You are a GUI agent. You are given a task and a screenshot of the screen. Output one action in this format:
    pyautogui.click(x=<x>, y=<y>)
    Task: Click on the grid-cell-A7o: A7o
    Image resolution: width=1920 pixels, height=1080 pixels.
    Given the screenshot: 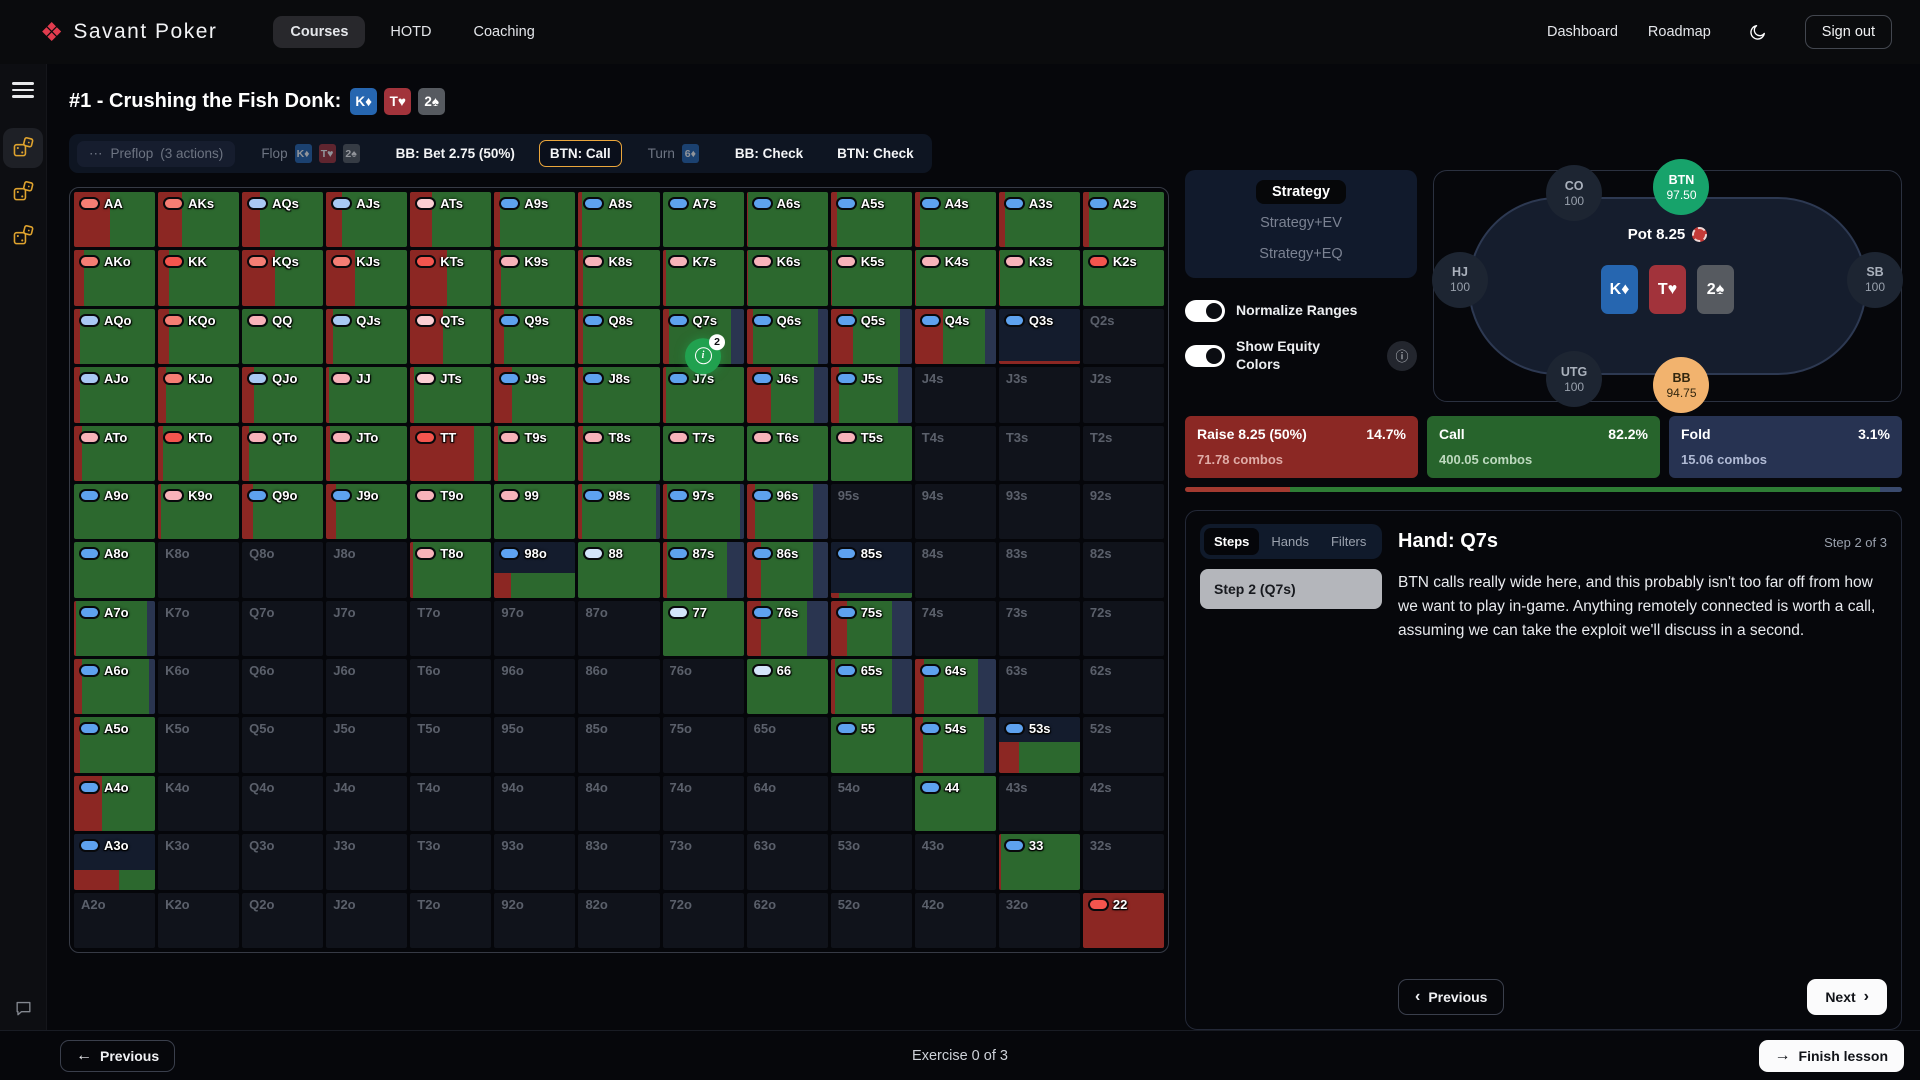 What is the action you would take?
    pyautogui.click(x=115, y=628)
    